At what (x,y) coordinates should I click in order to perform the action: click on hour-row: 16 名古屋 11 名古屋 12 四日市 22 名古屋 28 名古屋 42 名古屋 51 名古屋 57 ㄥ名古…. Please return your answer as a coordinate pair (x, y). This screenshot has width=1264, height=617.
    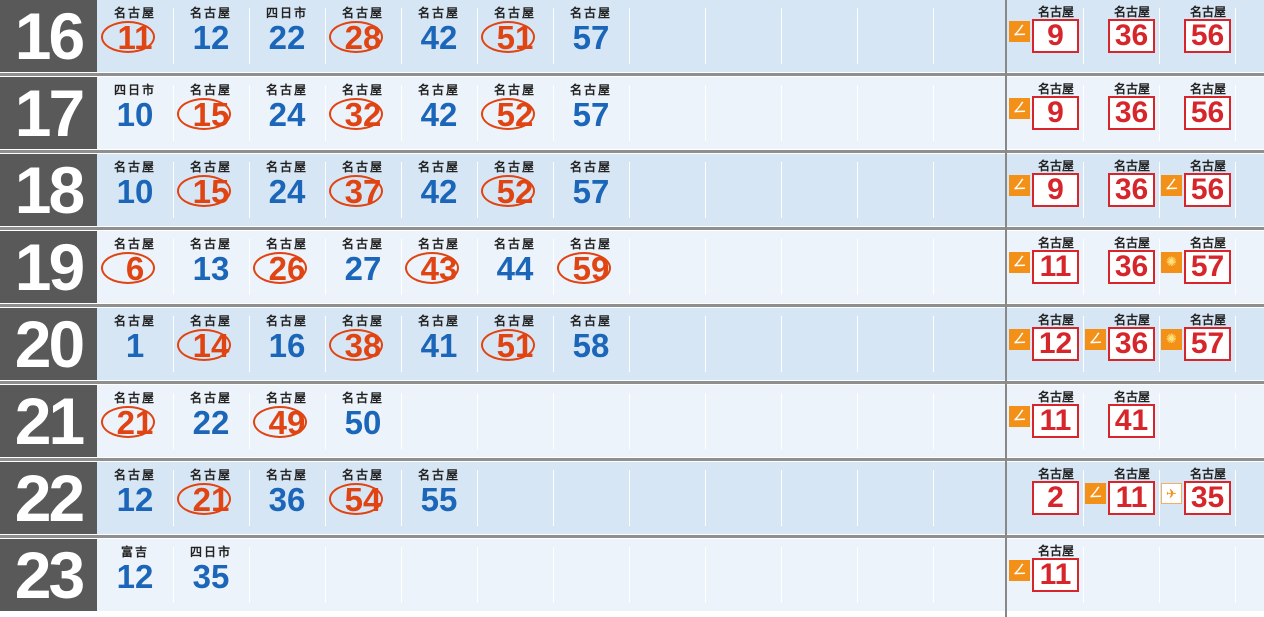
    Looking at the image, I should click on (632, 36).